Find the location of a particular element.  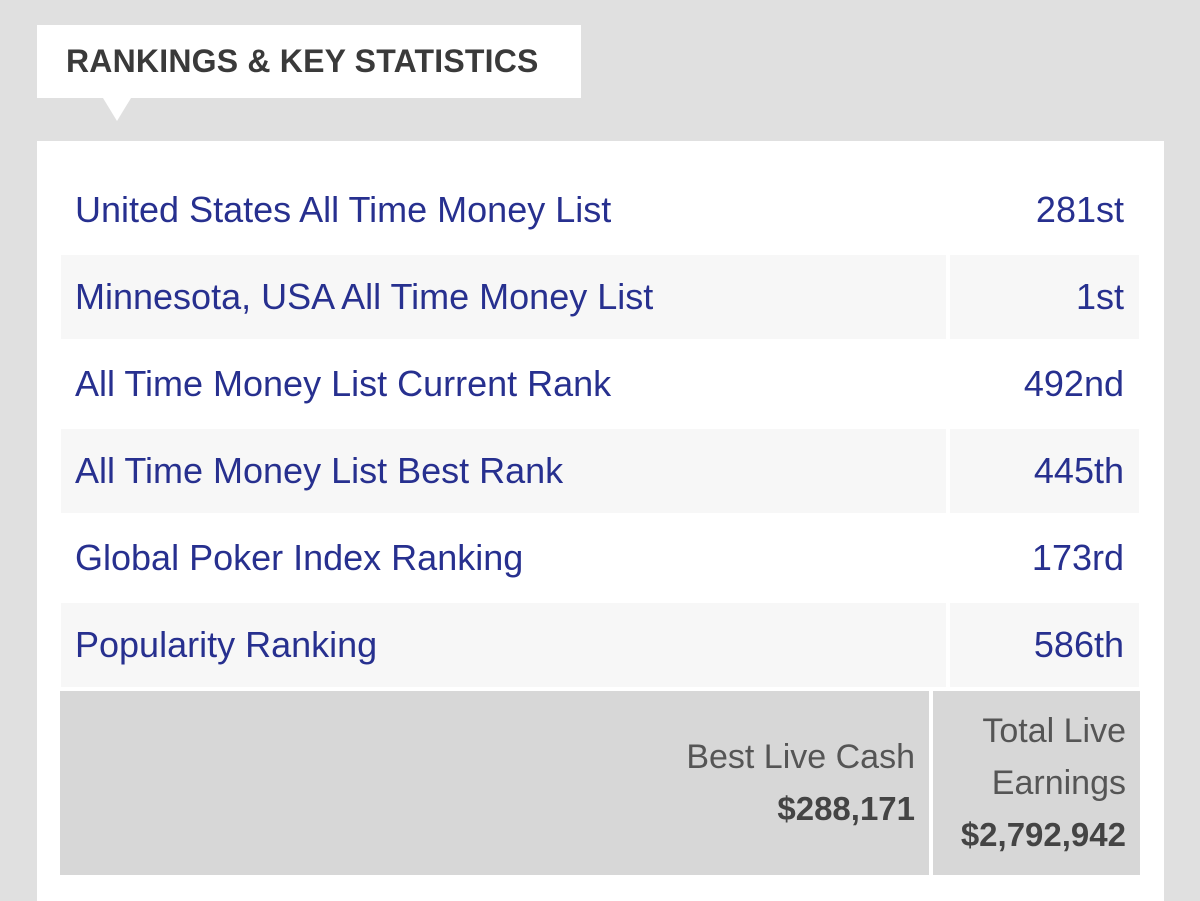

ranking-row-us-money-list: United States All Time Money List 281st is located at coordinates (600, 210).